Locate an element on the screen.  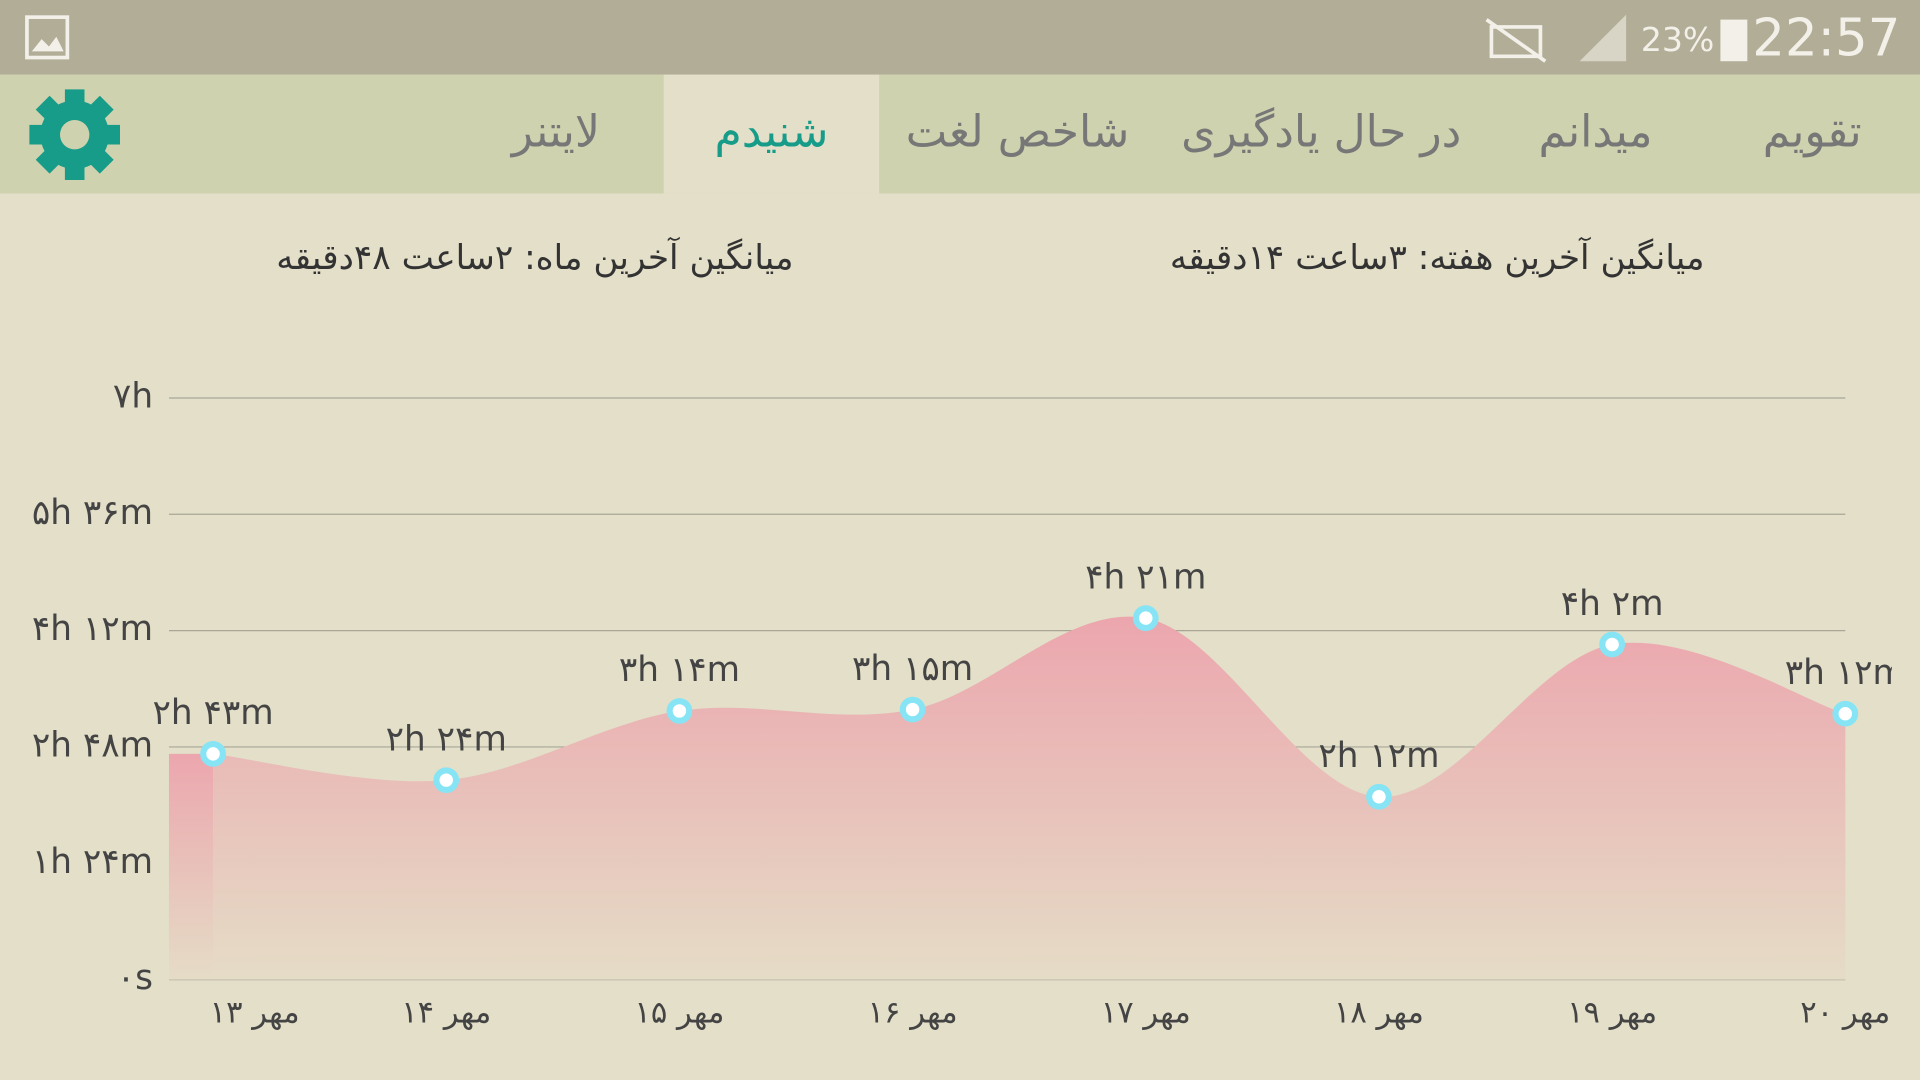
x-tick-label: ۱۵ مهر is located at coordinates (679, 1012).